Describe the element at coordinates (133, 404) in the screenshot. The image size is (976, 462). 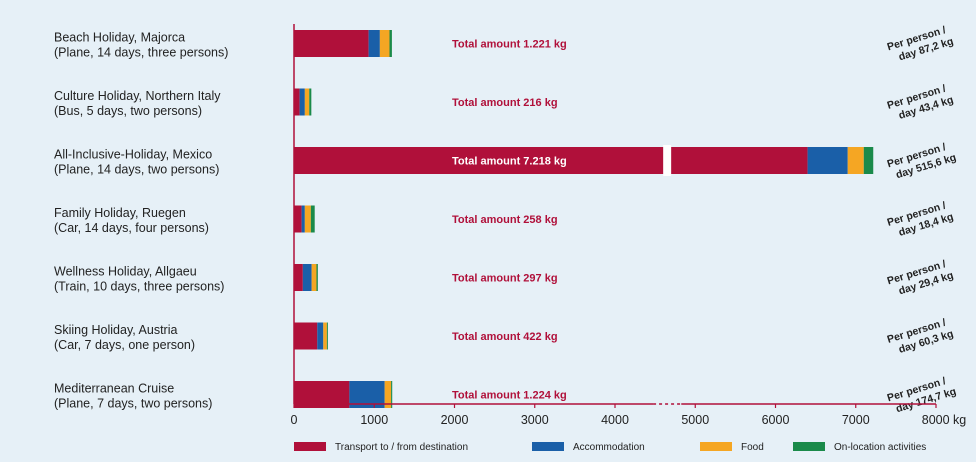
I see `category-label-detail: (Plane, 7 days, two persons)` at that location.